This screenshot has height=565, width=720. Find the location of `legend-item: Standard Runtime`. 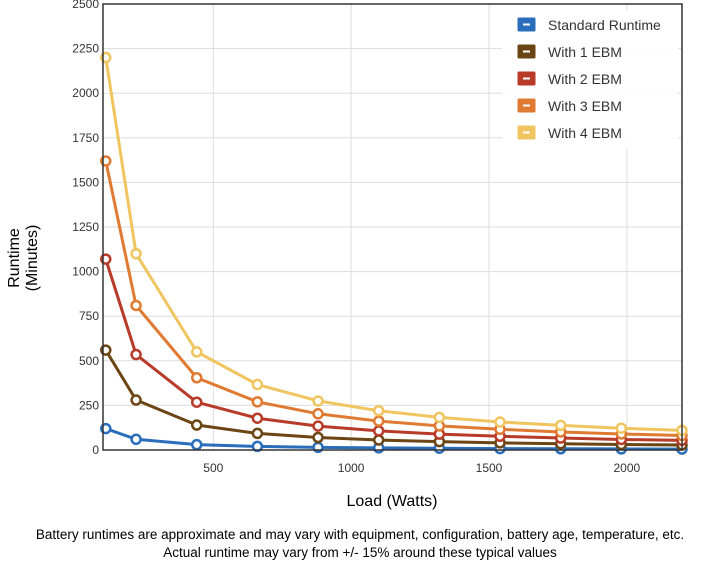

legend-item: Standard Runtime is located at coordinates (588, 24).